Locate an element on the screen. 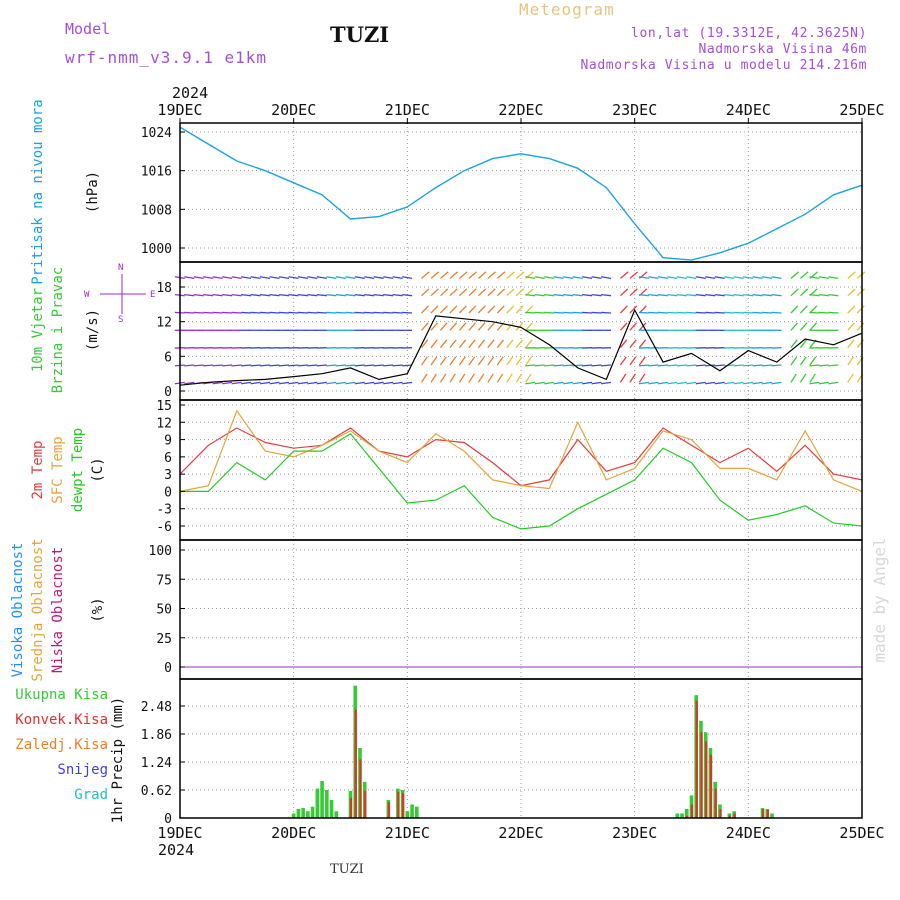 The image size is (900, 900). panel-background is located at coordinates (521, 748).